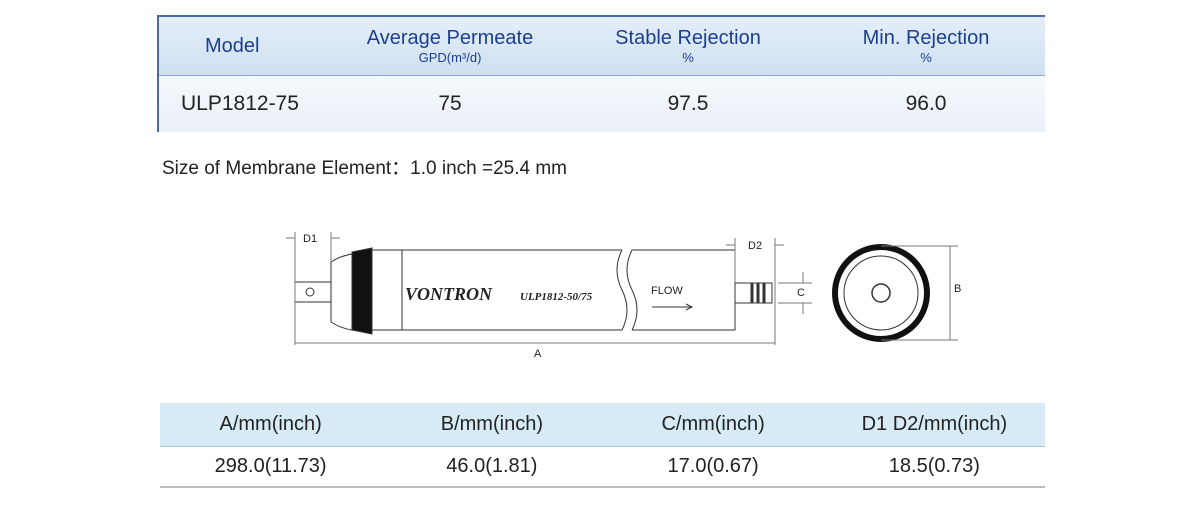 The height and width of the screenshot is (517, 1200). What do you see at coordinates (673, 307) in the screenshot?
I see `flow-arrow` at bounding box center [673, 307].